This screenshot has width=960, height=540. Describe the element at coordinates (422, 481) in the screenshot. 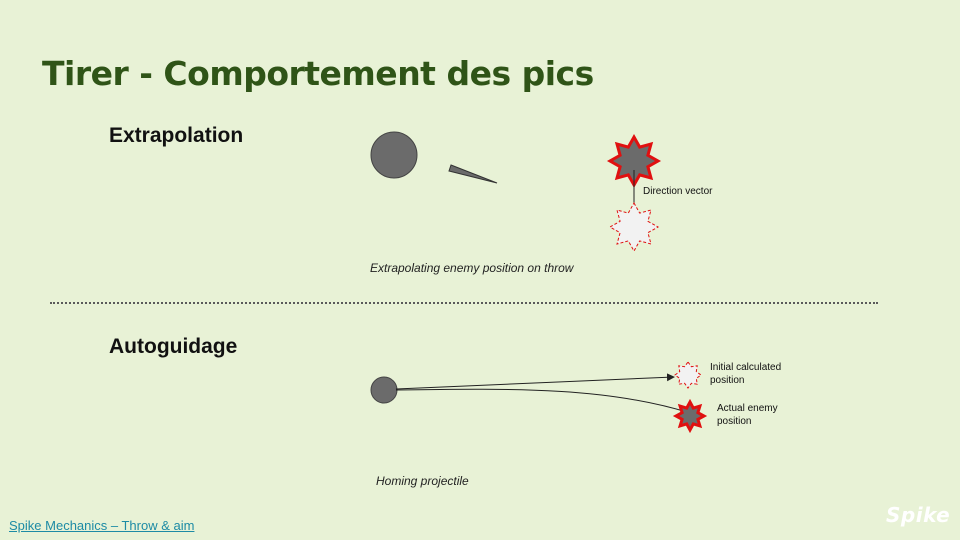

I see `homing-caption: Homing projectile` at that location.